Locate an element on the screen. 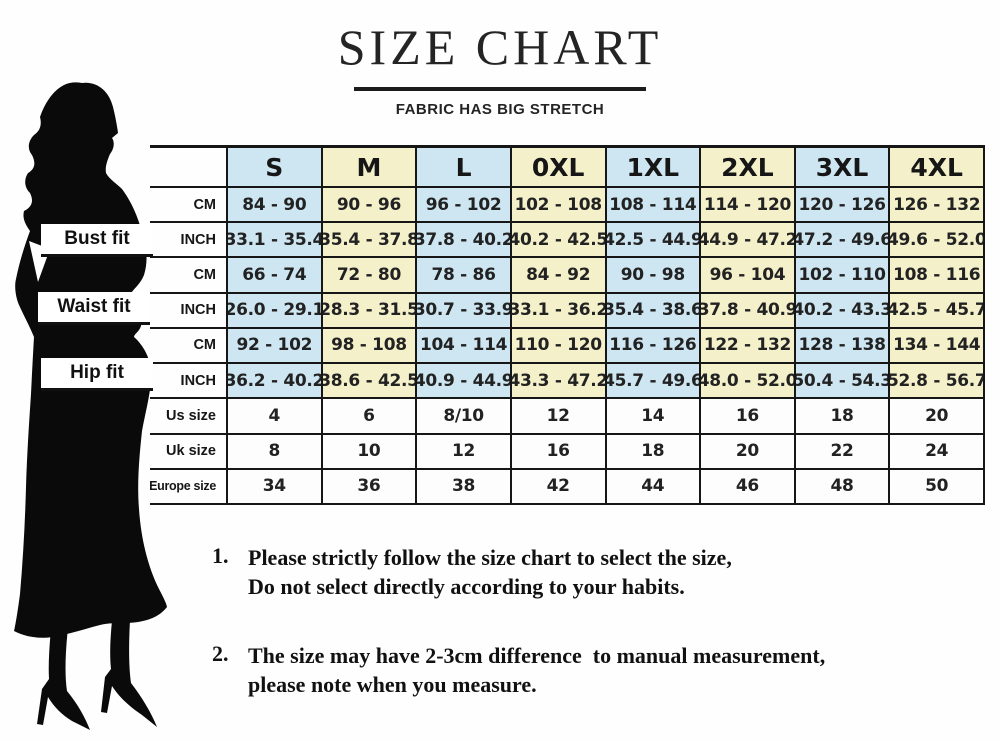 Image resolution: width=1000 pixels, height=741 pixels. size-cell: 96 - 102 is located at coordinates (464, 206).